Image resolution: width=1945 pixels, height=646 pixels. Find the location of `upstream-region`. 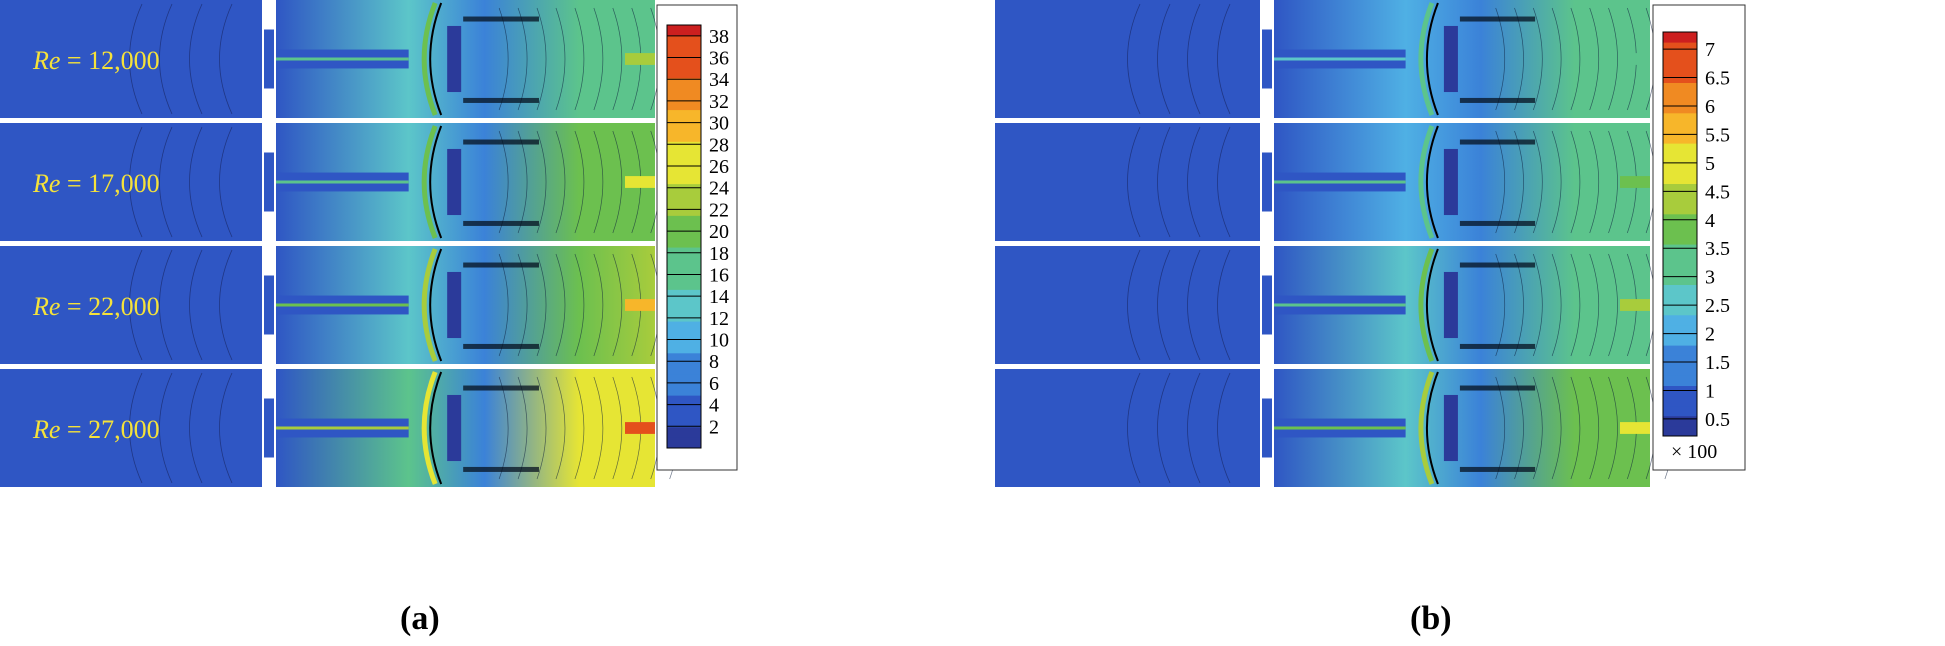

upstream-region is located at coordinates (131, 305).